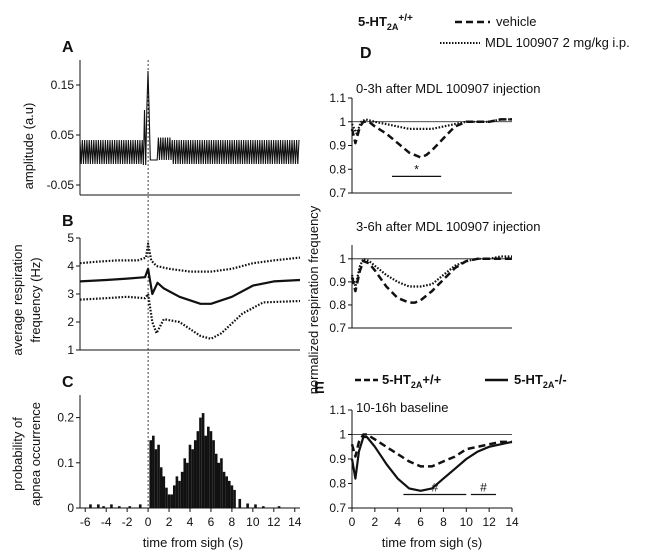  Describe the element at coordinates (512, 522) in the screenshot. I see `panele-xtick-label-7: 14` at that location.